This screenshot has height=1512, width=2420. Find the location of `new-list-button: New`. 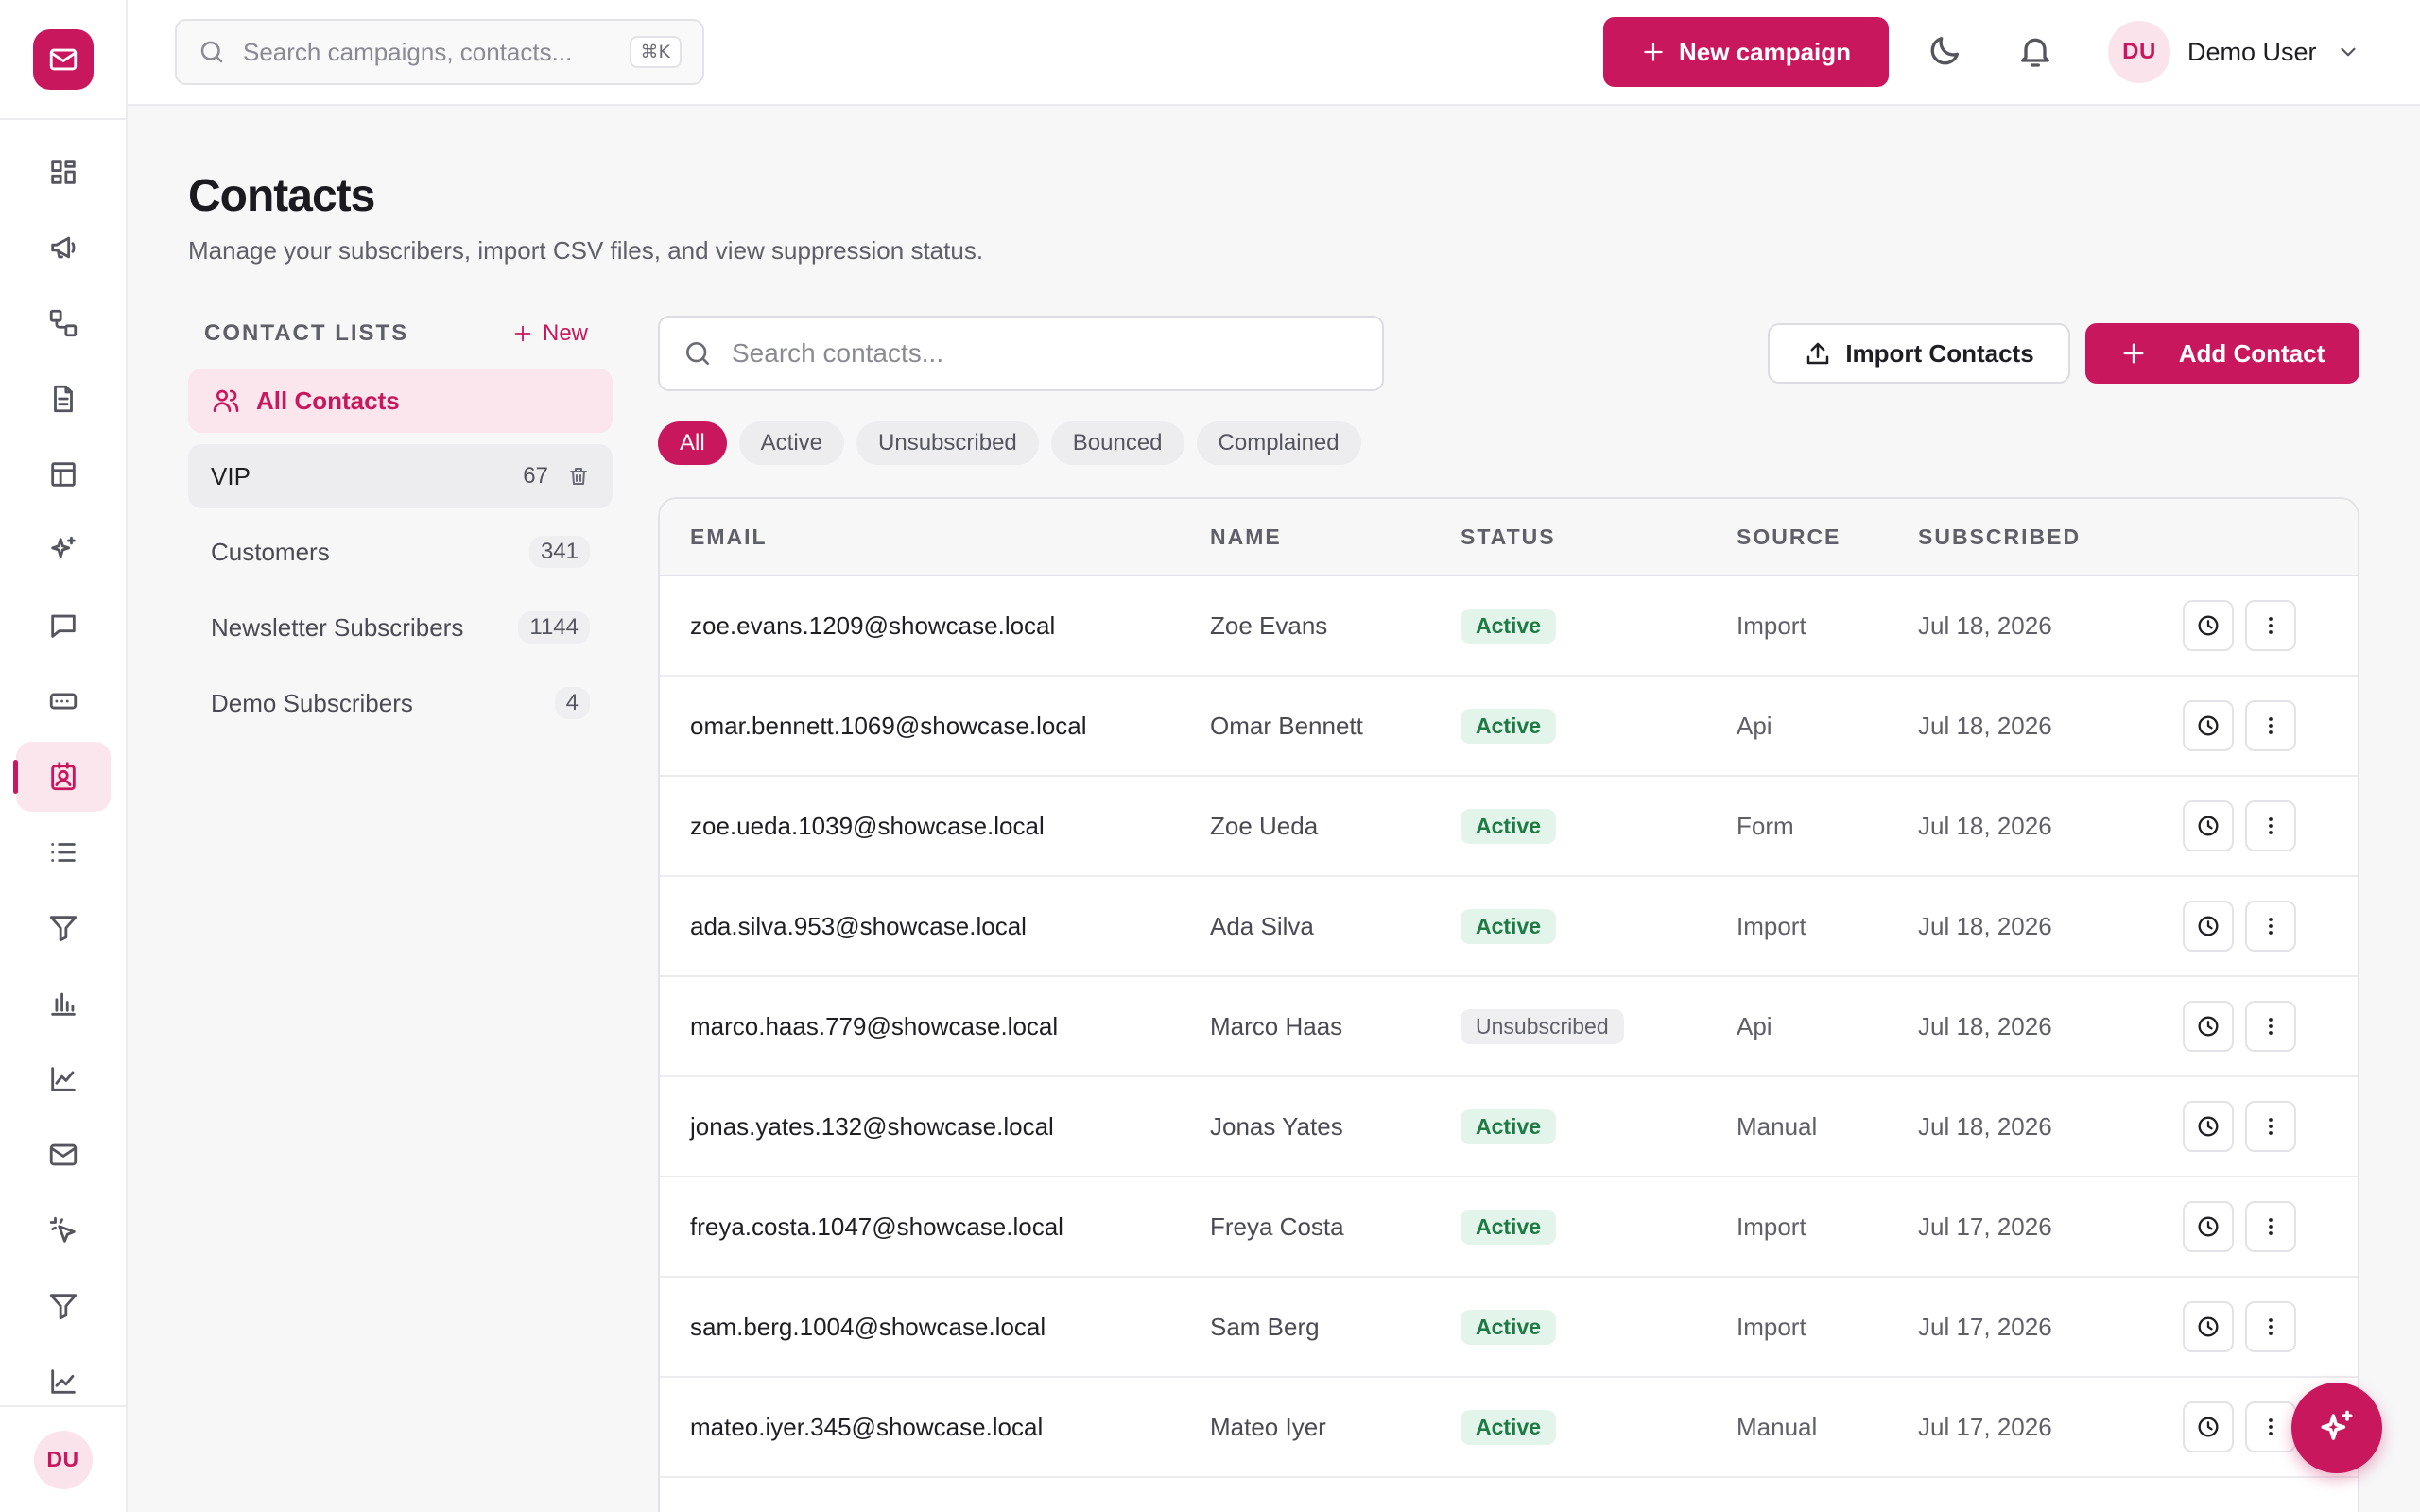

new-list-button: New is located at coordinates (550, 333).